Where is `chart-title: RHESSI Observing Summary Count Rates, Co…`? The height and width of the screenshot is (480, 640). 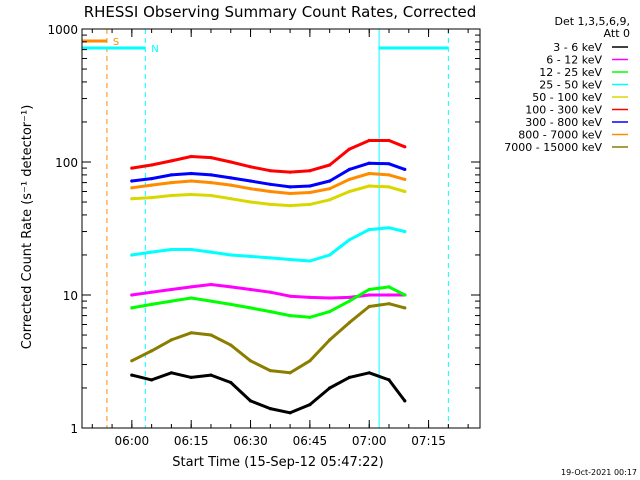
chart-title: RHESSI Observing Summary Count Rates, Co… is located at coordinates (280, 12).